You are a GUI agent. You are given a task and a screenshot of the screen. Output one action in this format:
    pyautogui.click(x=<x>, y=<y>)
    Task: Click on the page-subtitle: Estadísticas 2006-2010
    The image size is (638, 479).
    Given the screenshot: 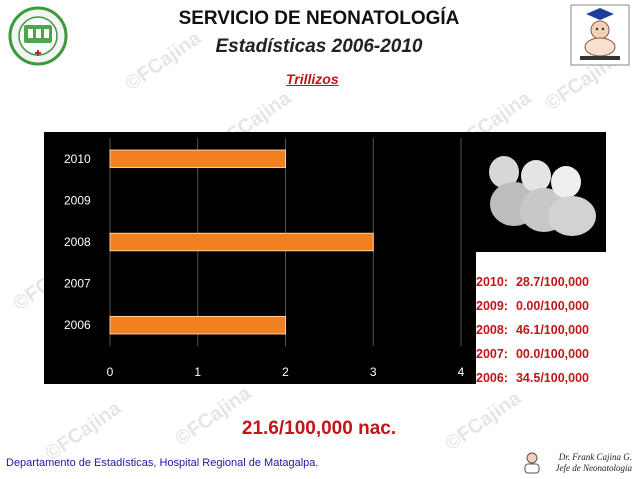 What is the action you would take?
    pyautogui.click(x=319, y=46)
    